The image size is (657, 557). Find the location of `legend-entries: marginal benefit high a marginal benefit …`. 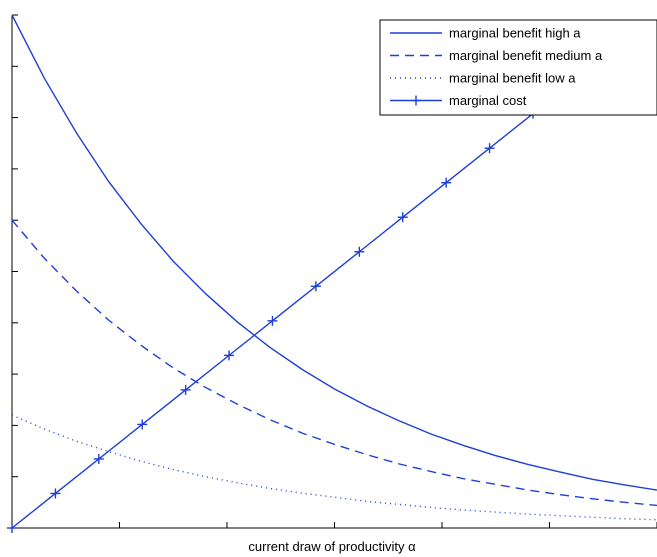

legend-entries: marginal benefit high a marginal benefit … is located at coordinates (496, 67).